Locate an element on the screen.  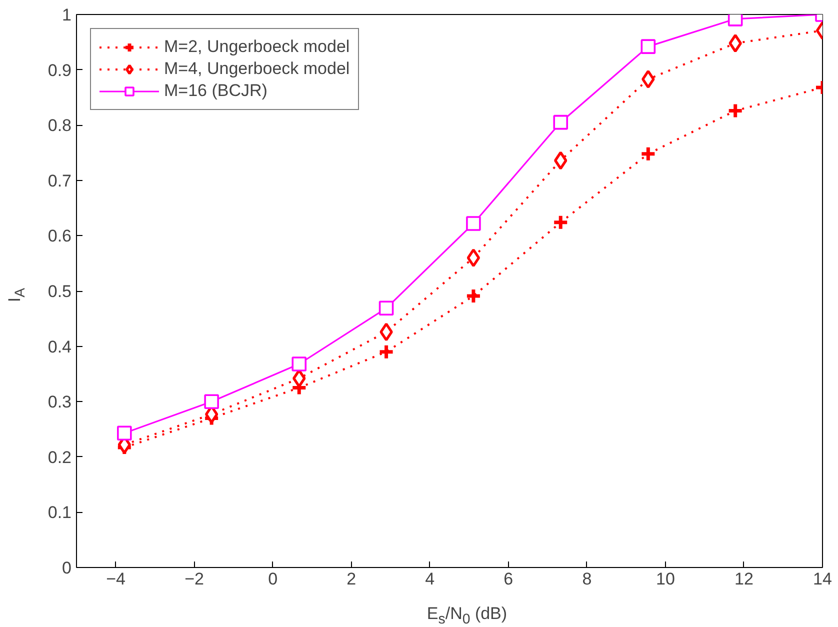
x-tick-label: 12 is located at coordinates (744, 579).